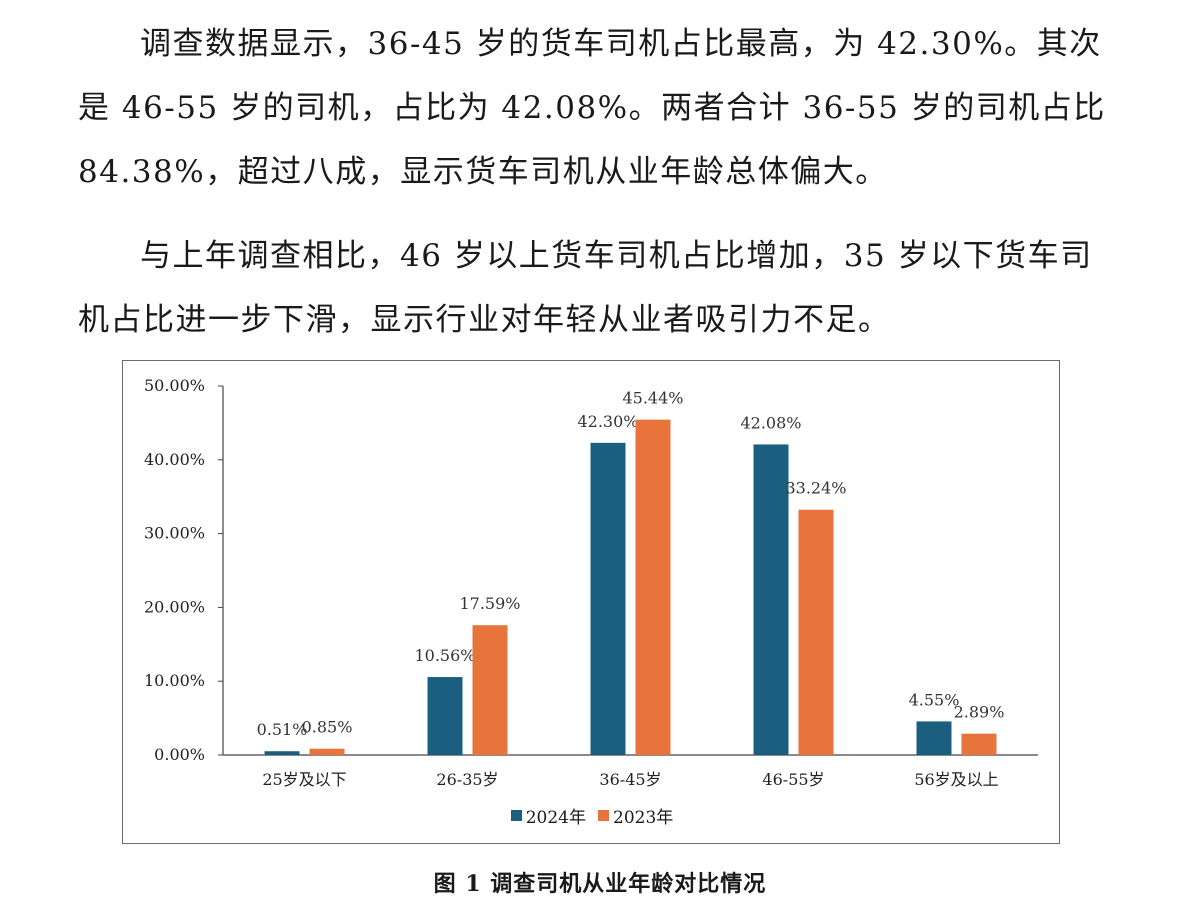 Image resolution: width=1200 pixels, height=923 pixels. What do you see at coordinates (444, 655) in the screenshot?
I see `data-label: 10.56%` at bounding box center [444, 655].